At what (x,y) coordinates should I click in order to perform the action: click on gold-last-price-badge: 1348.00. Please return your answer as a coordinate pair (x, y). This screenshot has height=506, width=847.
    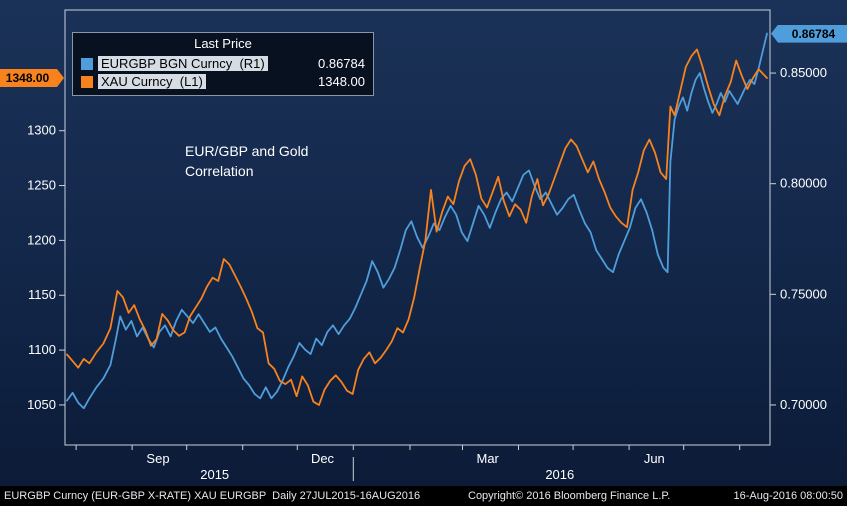
    Looking at the image, I should click on (32, 78).